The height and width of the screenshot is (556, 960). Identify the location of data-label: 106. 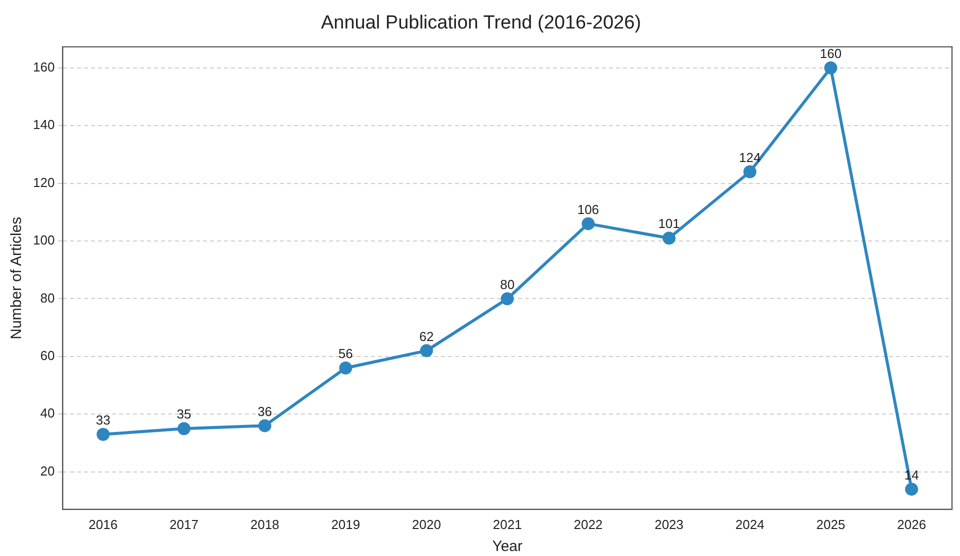
(588, 209).